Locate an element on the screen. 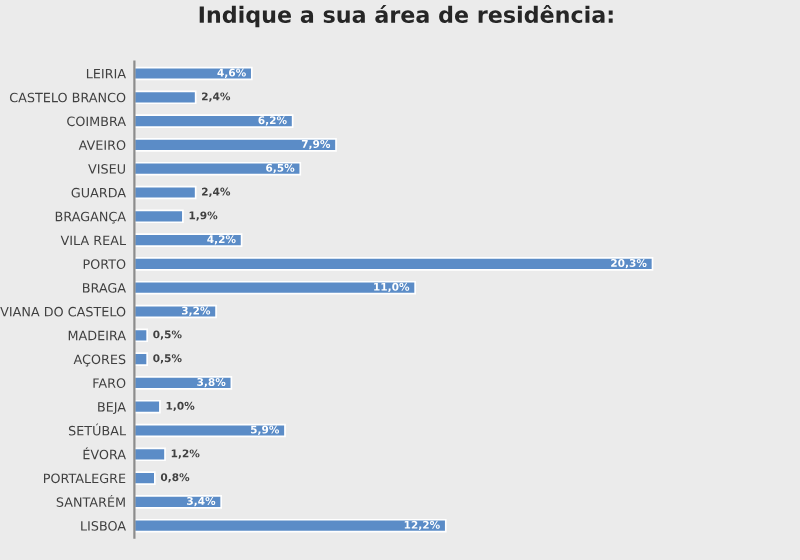 The image size is (800, 560). chart-title: Indique a sua área de residência: is located at coordinates (406, 16).